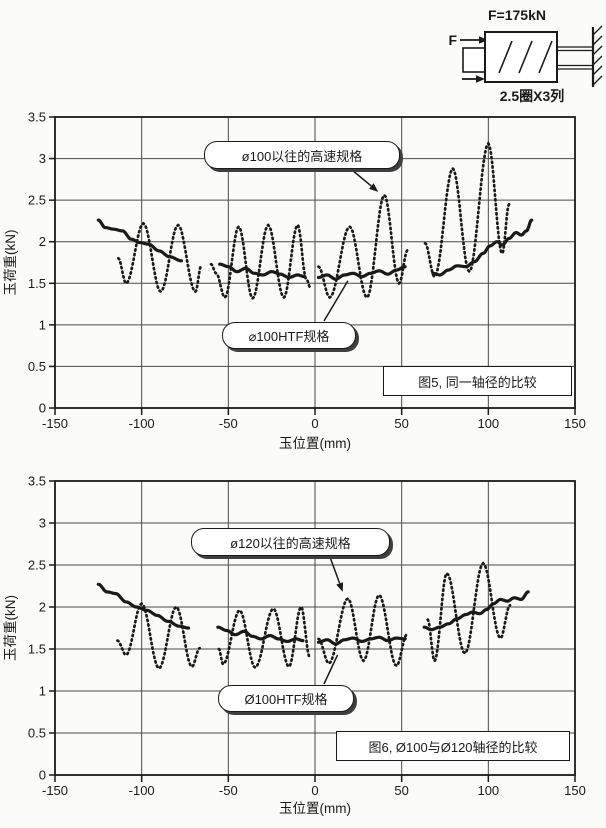 The image size is (606, 828). What do you see at coordinates (302, 155) in the screenshot?
I see `callout-dotted-series-fig5: ø100以往的高速规格` at bounding box center [302, 155].